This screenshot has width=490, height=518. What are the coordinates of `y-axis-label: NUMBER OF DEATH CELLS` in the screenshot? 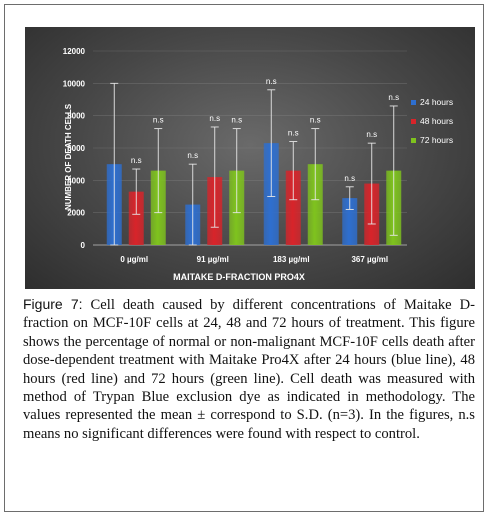 It's located at (68, 156).